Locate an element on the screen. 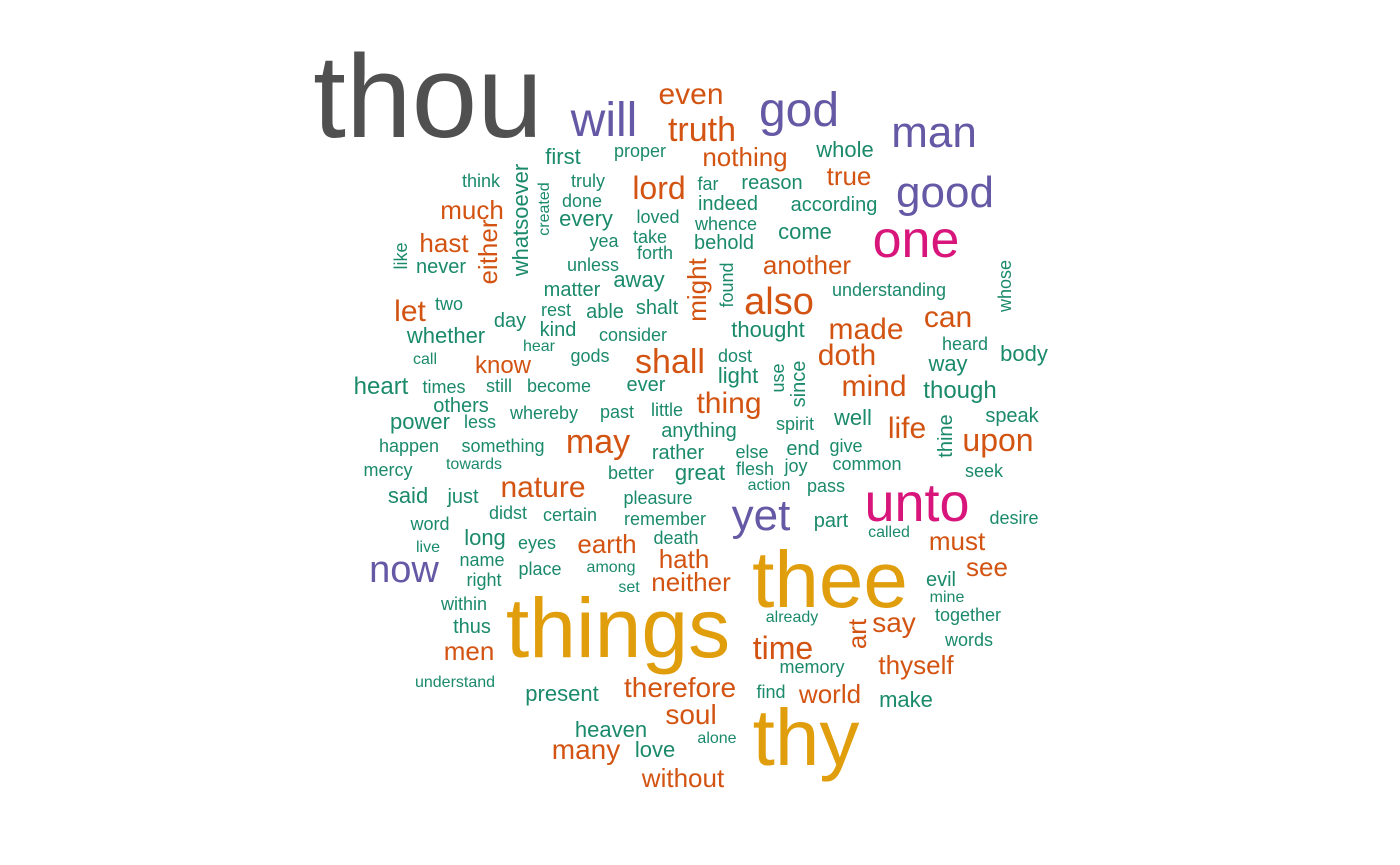 The image size is (1400, 865). word-together: together is located at coordinates (968, 615).